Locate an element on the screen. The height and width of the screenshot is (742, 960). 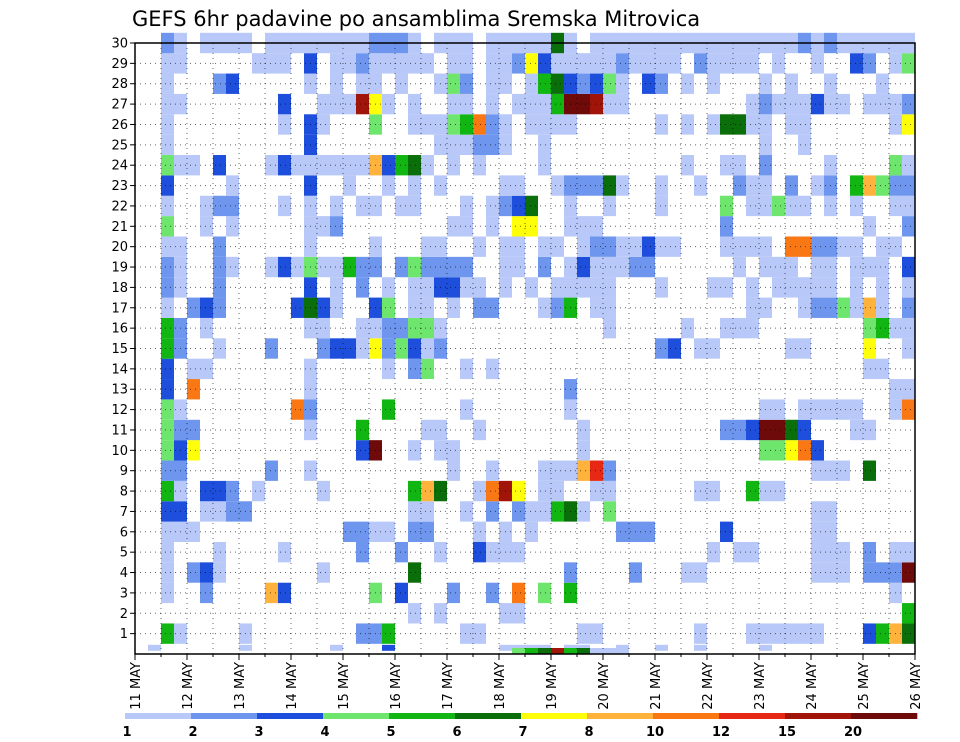
x-tick-label: 12 MAY is located at coordinates (188, 686).